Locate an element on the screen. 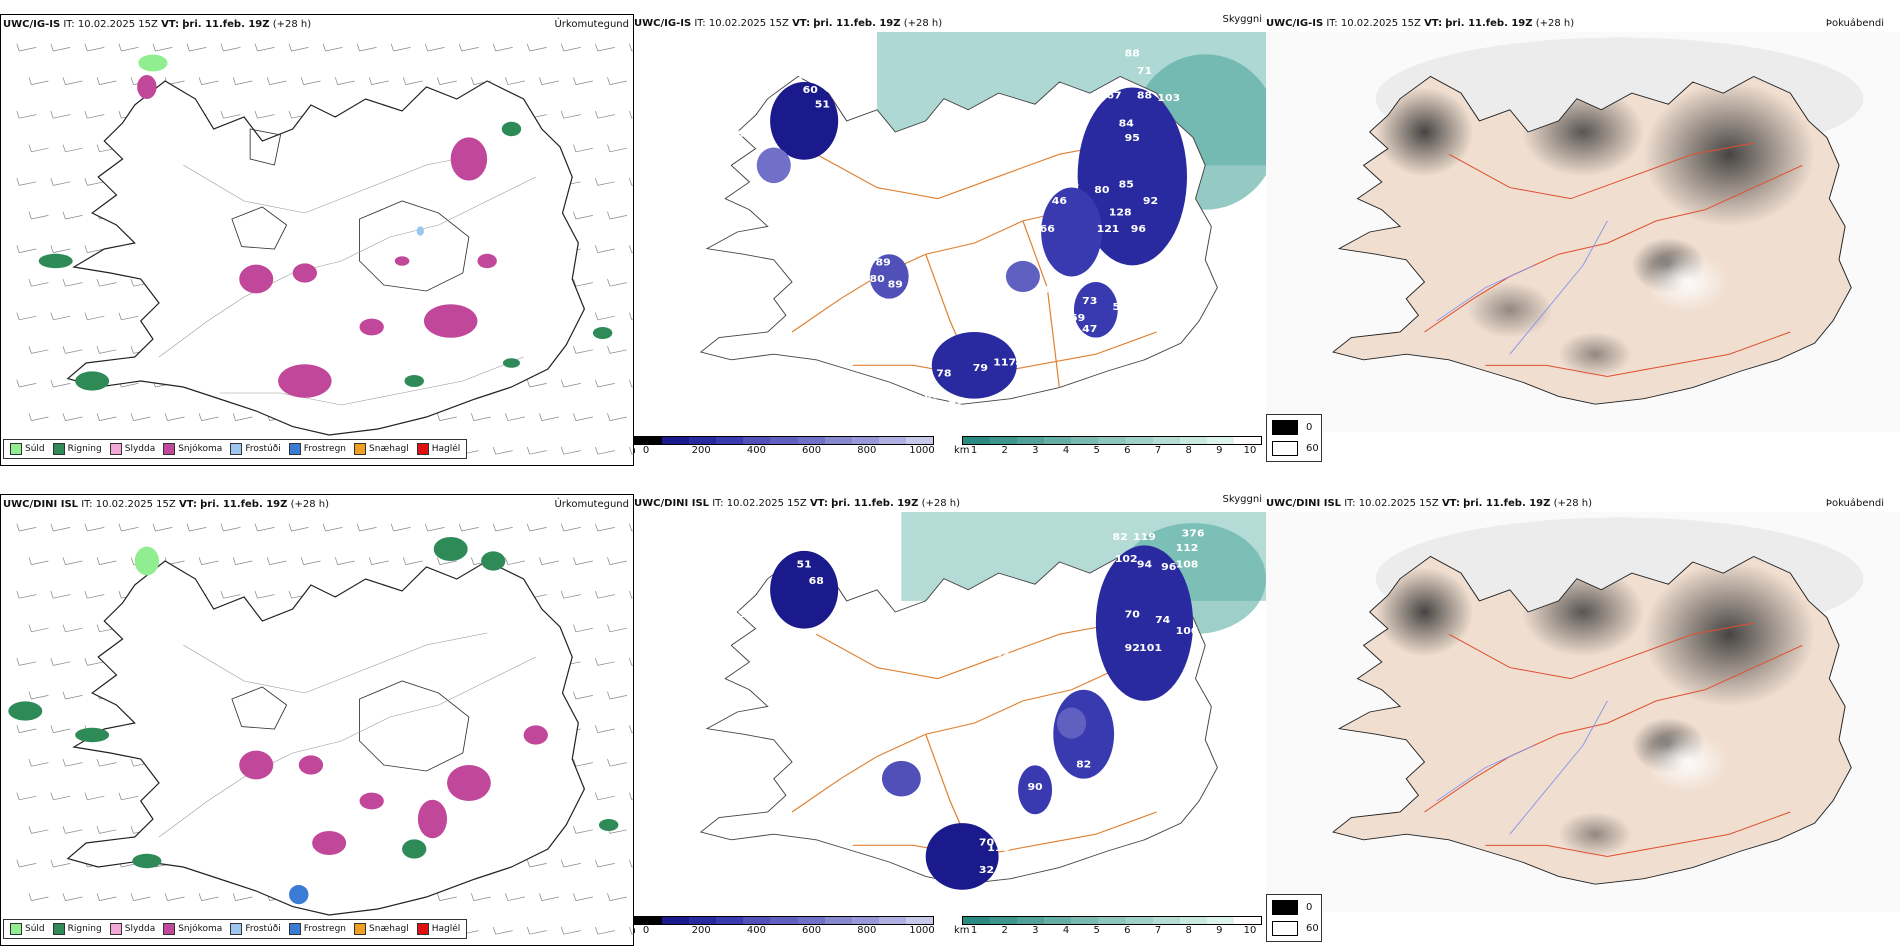 Image resolution: width=1900 pixels, height=950 pixels. fog-legend: 0 60 is located at coordinates (1294, 918).